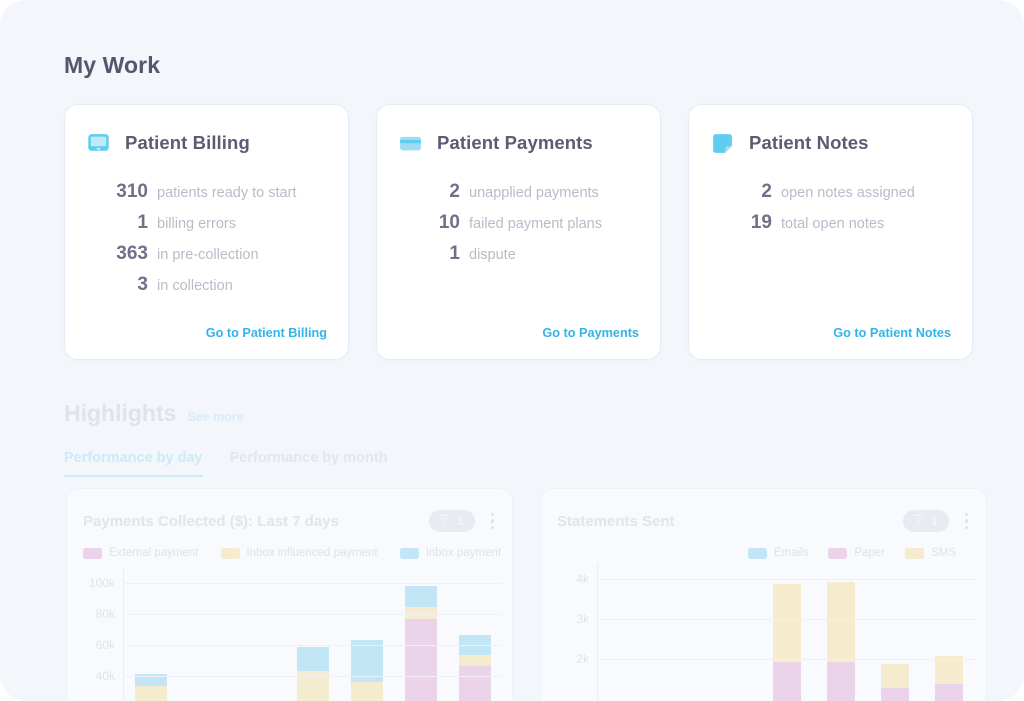  I want to click on card-title: Patient Billing, so click(187, 142).